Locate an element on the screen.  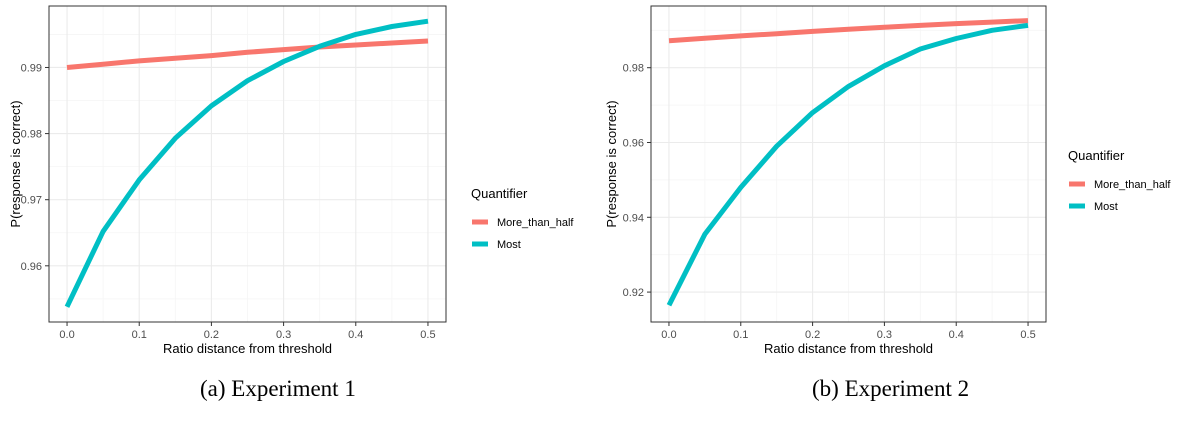
figure-caption: (b) Experiment 2 is located at coordinates (890, 388).